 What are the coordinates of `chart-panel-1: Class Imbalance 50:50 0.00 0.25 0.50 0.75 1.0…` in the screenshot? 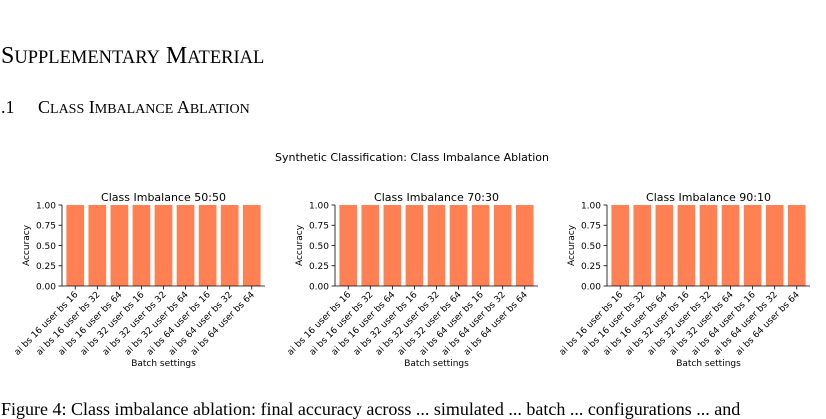 It's located at (139, 280).